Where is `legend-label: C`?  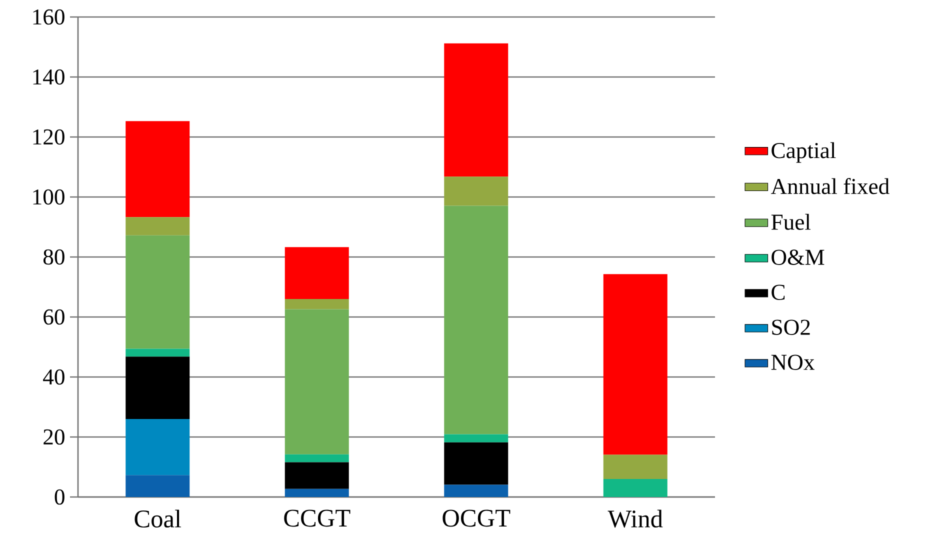 legend-label: C is located at coordinates (778, 292).